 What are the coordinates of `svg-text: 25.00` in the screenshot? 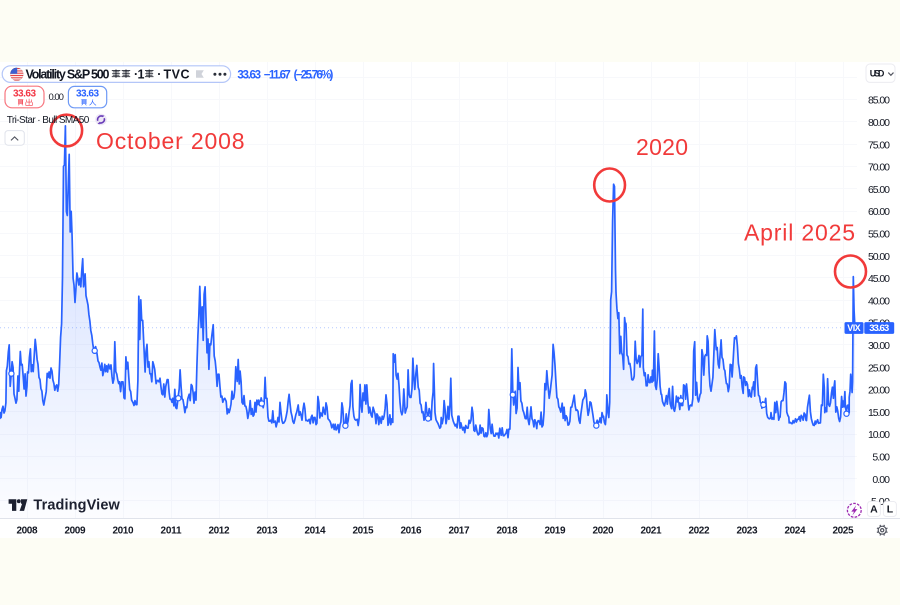 It's located at (879, 368).